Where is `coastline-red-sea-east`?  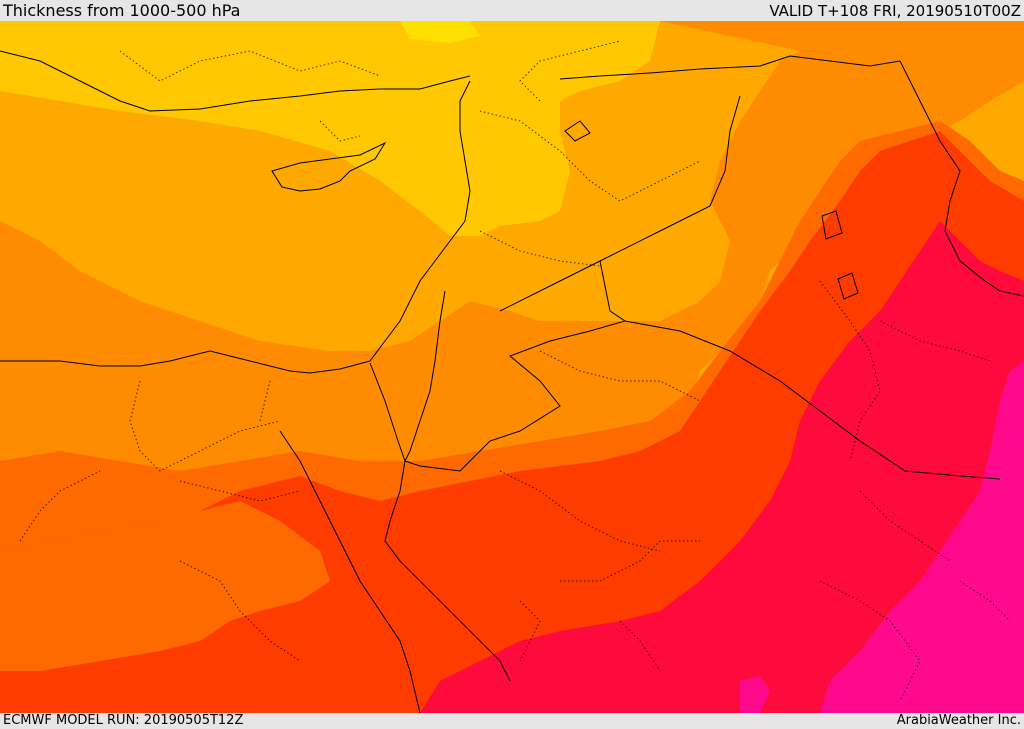
coastline-red-sea-east is located at coordinates (447, 571).